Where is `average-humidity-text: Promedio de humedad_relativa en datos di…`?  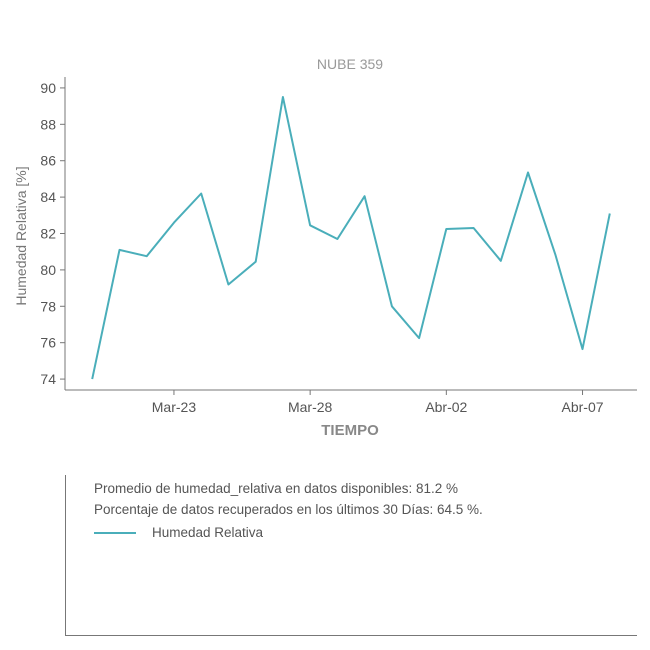 average-humidity-text: Promedio de humedad_relativa en datos di… is located at coordinates (276, 488).